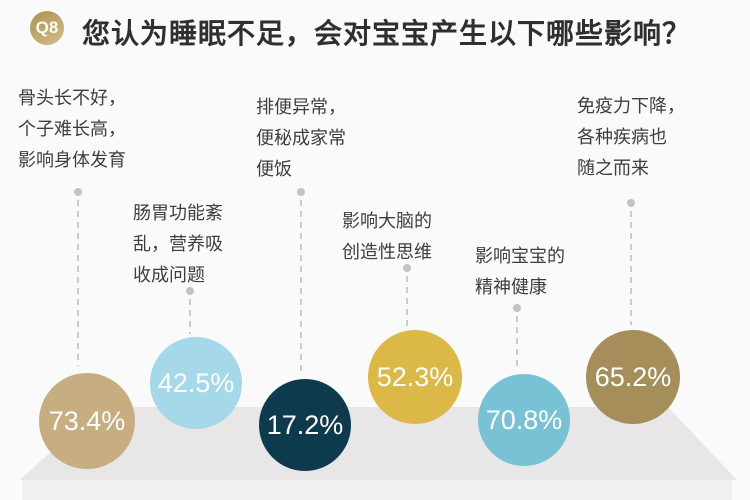 The width and height of the screenshot is (750, 500). I want to click on bubble-value: 65.2%, so click(633, 376).